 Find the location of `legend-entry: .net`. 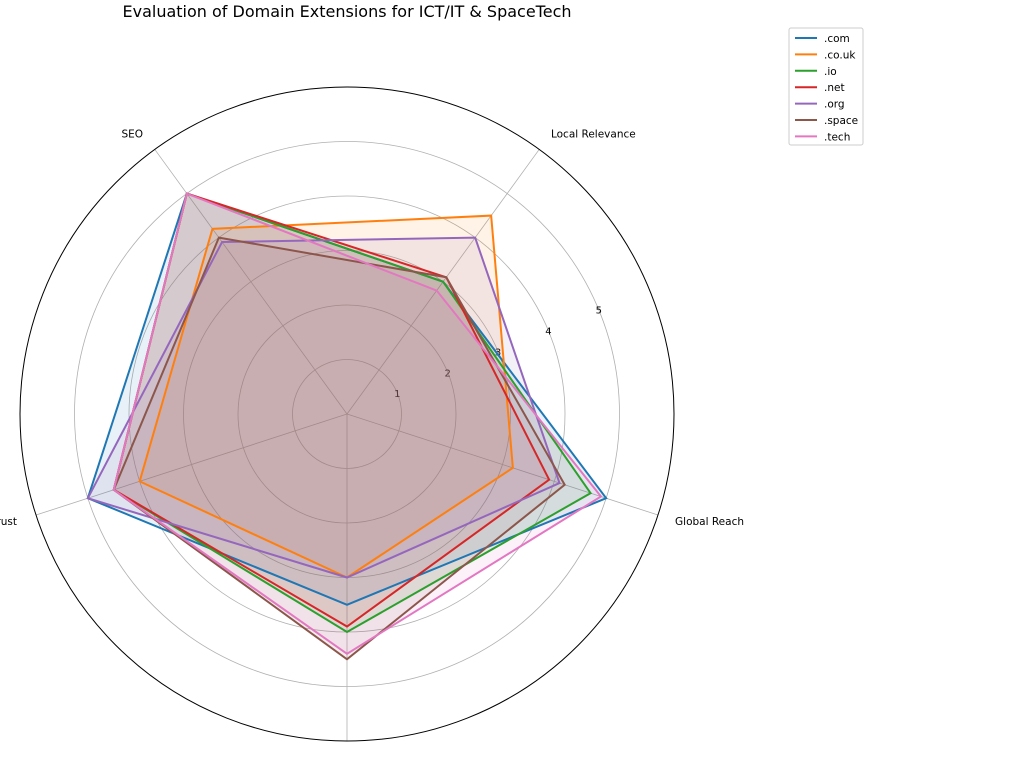

legend-entry: .net is located at coordinates (834, 88).